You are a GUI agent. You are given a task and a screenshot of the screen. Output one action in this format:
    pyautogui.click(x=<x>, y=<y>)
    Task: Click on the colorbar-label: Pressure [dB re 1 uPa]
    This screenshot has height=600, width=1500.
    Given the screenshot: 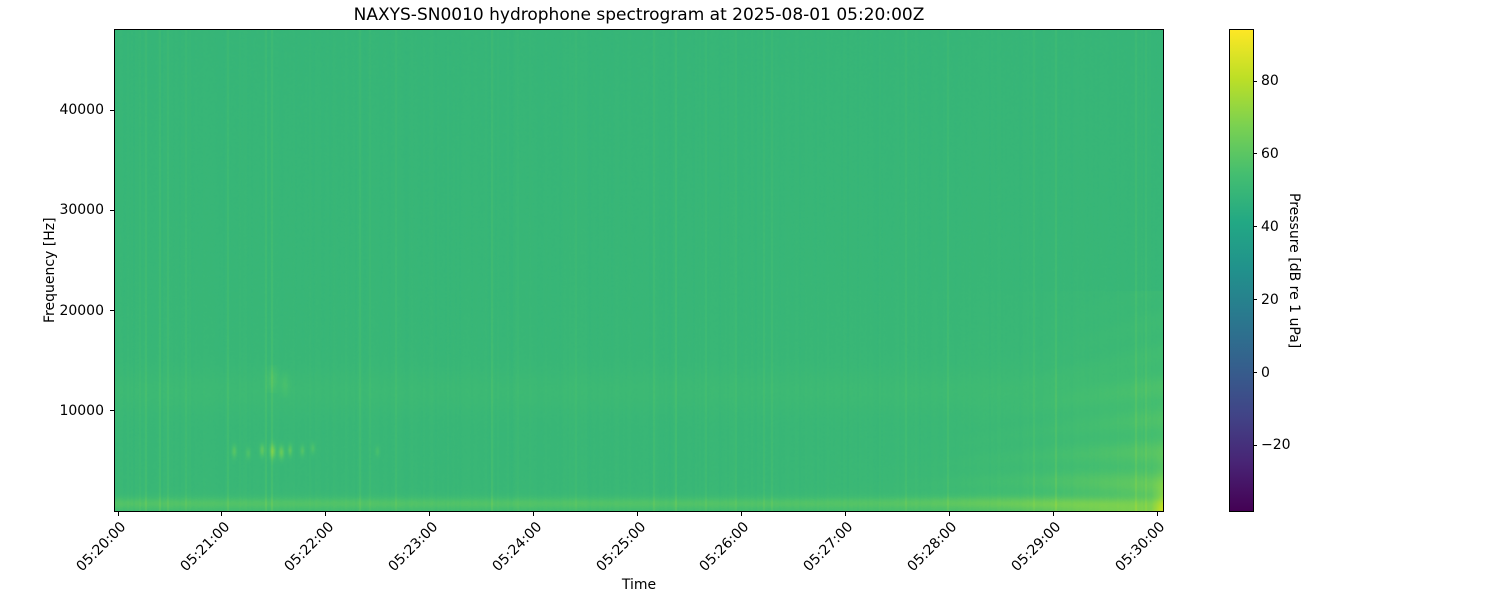 What is the action you would take?
    pyautogui.click(x=1294, y=270)
    